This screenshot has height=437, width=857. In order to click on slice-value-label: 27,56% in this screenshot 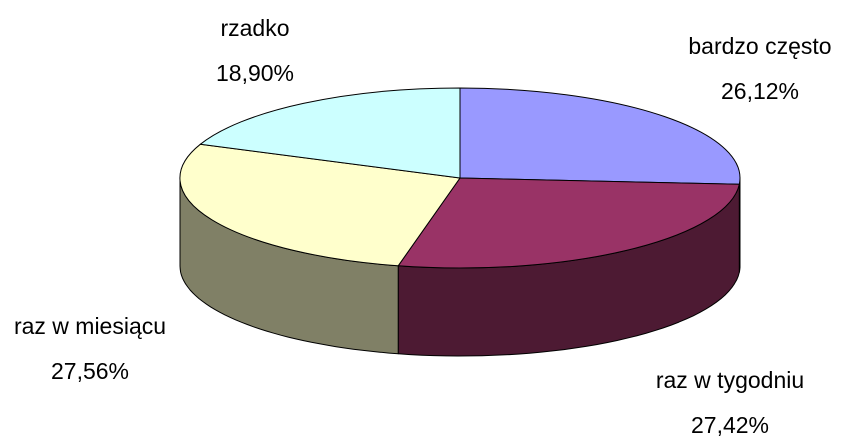, I will do `click(90, 371)`.